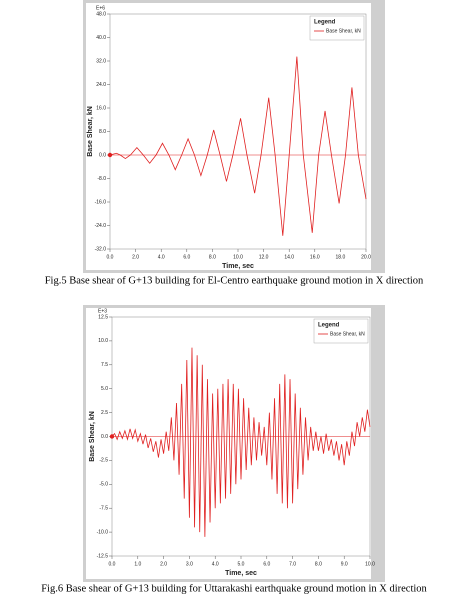 The width and height of the screenshot is (469, 611). I want to click on y-tick-label: 10.0, so click(103, 341).